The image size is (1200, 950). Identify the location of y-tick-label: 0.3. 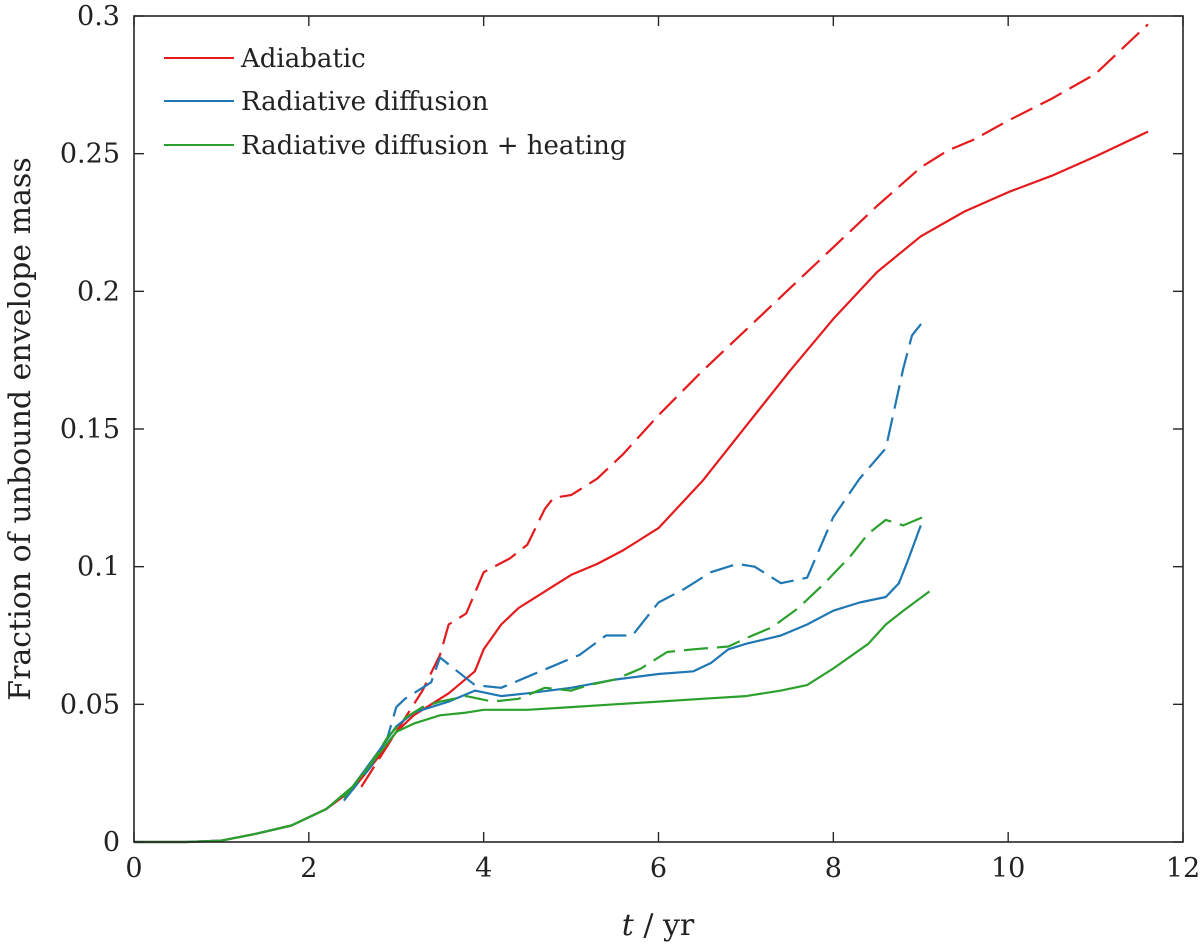
(98, 16).